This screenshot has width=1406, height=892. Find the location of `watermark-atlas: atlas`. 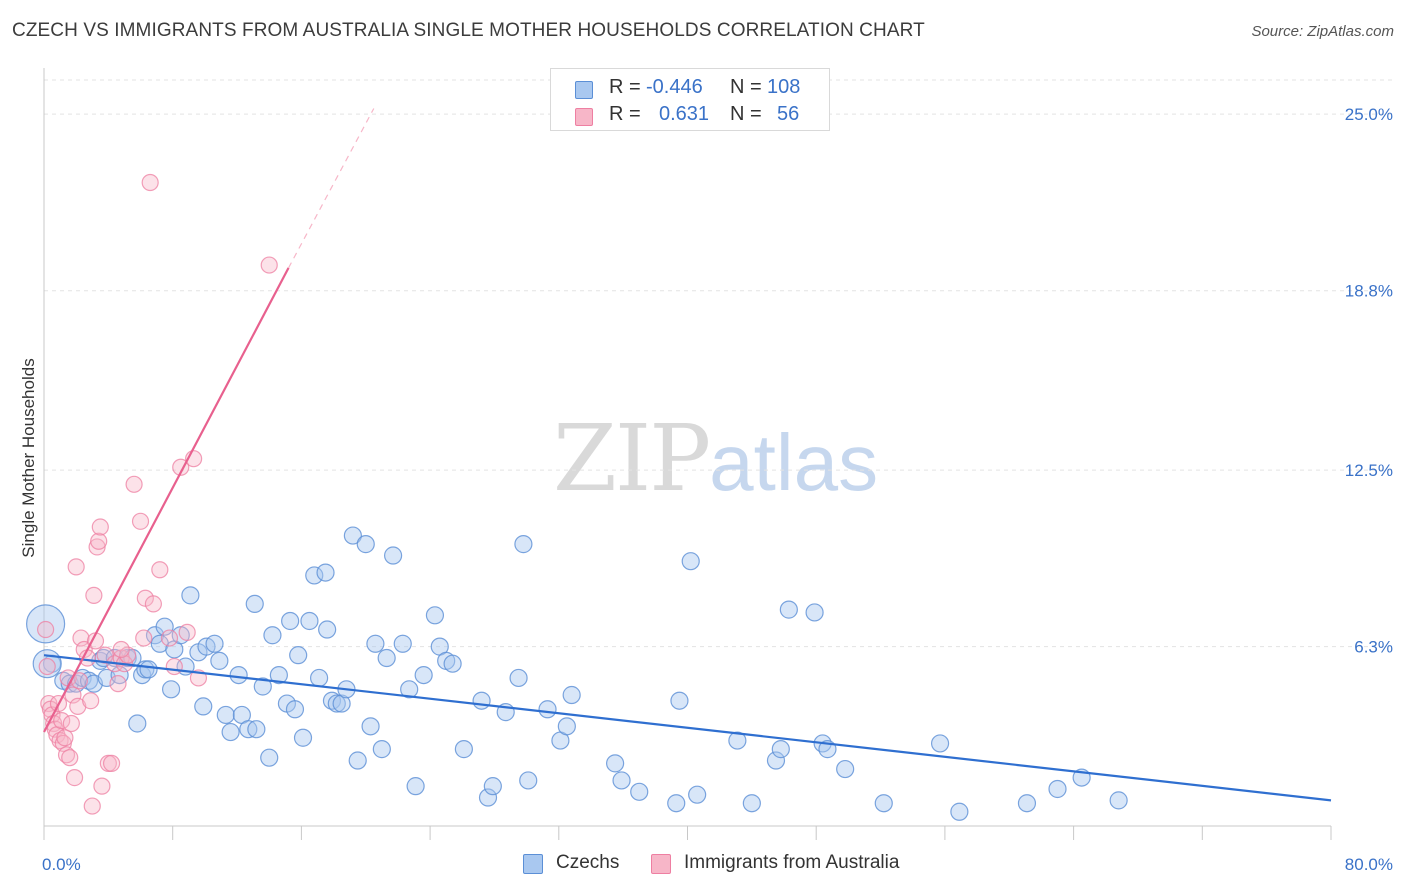

watermark-atlas: atlas is located at coordinates (794, 462).